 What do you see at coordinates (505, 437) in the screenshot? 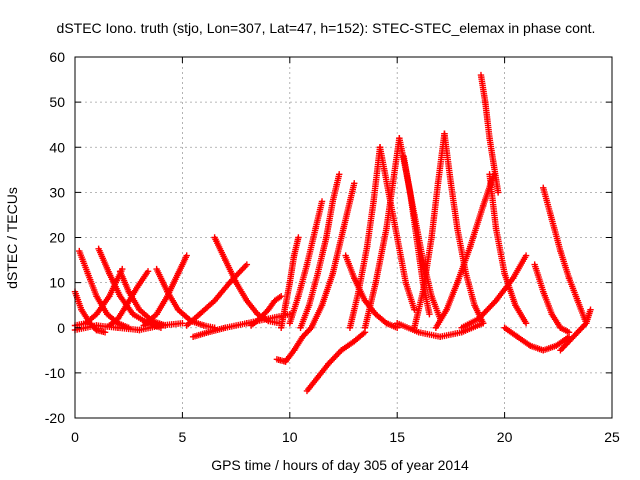
I see `x-tick-label: 20` at bounding box center [505, 437].